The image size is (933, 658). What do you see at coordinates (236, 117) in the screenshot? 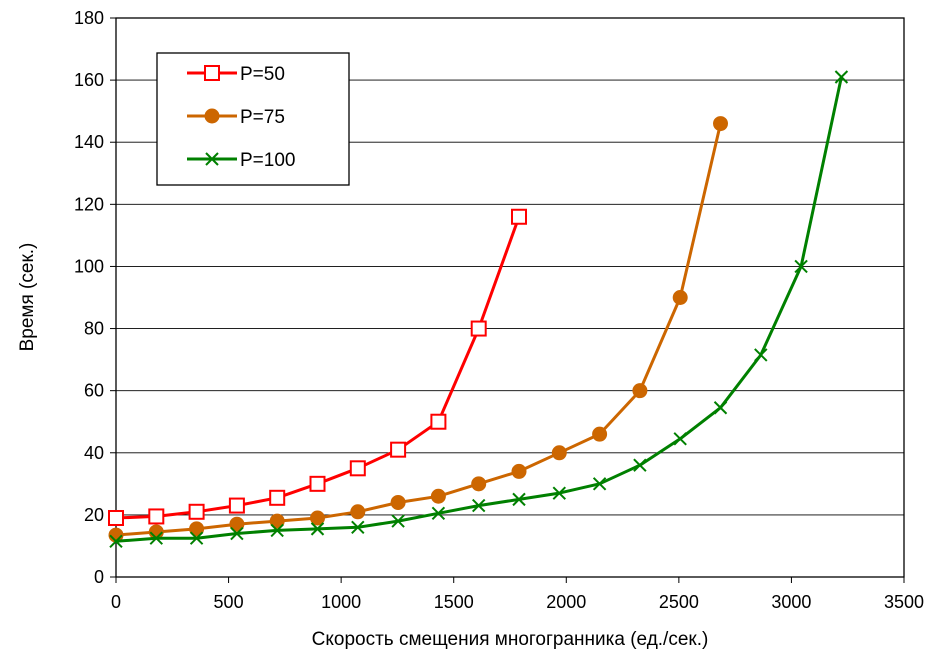
I see `legend-entry: P=75` at bounding box center [236, 117].